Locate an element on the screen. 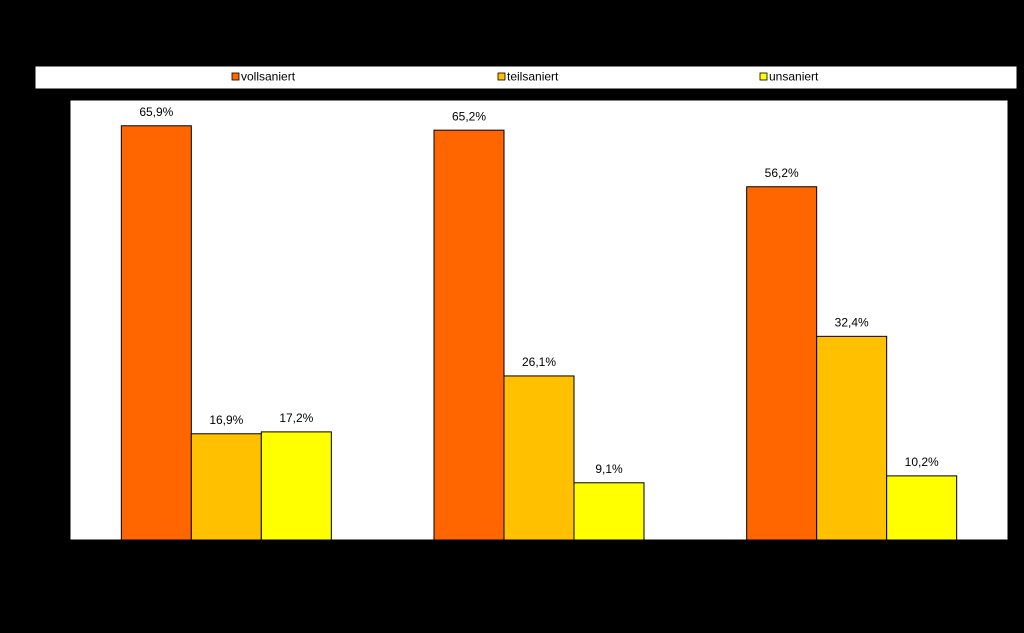 This screenshot has height=633, width=1024. legend-box is located at coordinates (526, 77).